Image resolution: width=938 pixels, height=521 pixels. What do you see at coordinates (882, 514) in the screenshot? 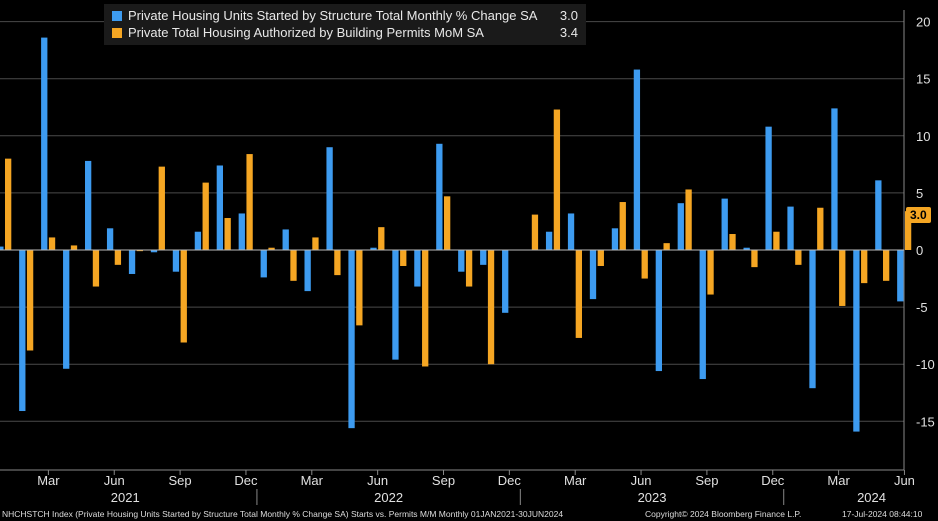
I see `footer-timestamp: 17-Jul-2024 08:44:10` at bounding box center [882, 514].